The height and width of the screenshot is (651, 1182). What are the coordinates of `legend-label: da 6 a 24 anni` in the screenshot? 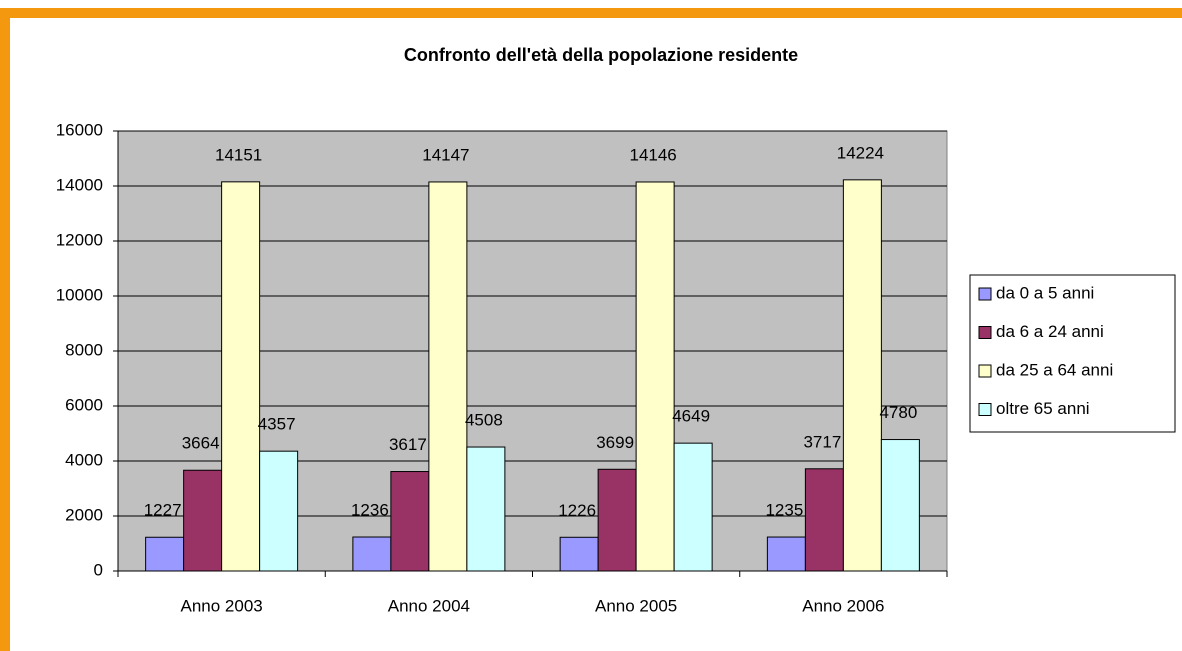 It's located at (1050, 331).